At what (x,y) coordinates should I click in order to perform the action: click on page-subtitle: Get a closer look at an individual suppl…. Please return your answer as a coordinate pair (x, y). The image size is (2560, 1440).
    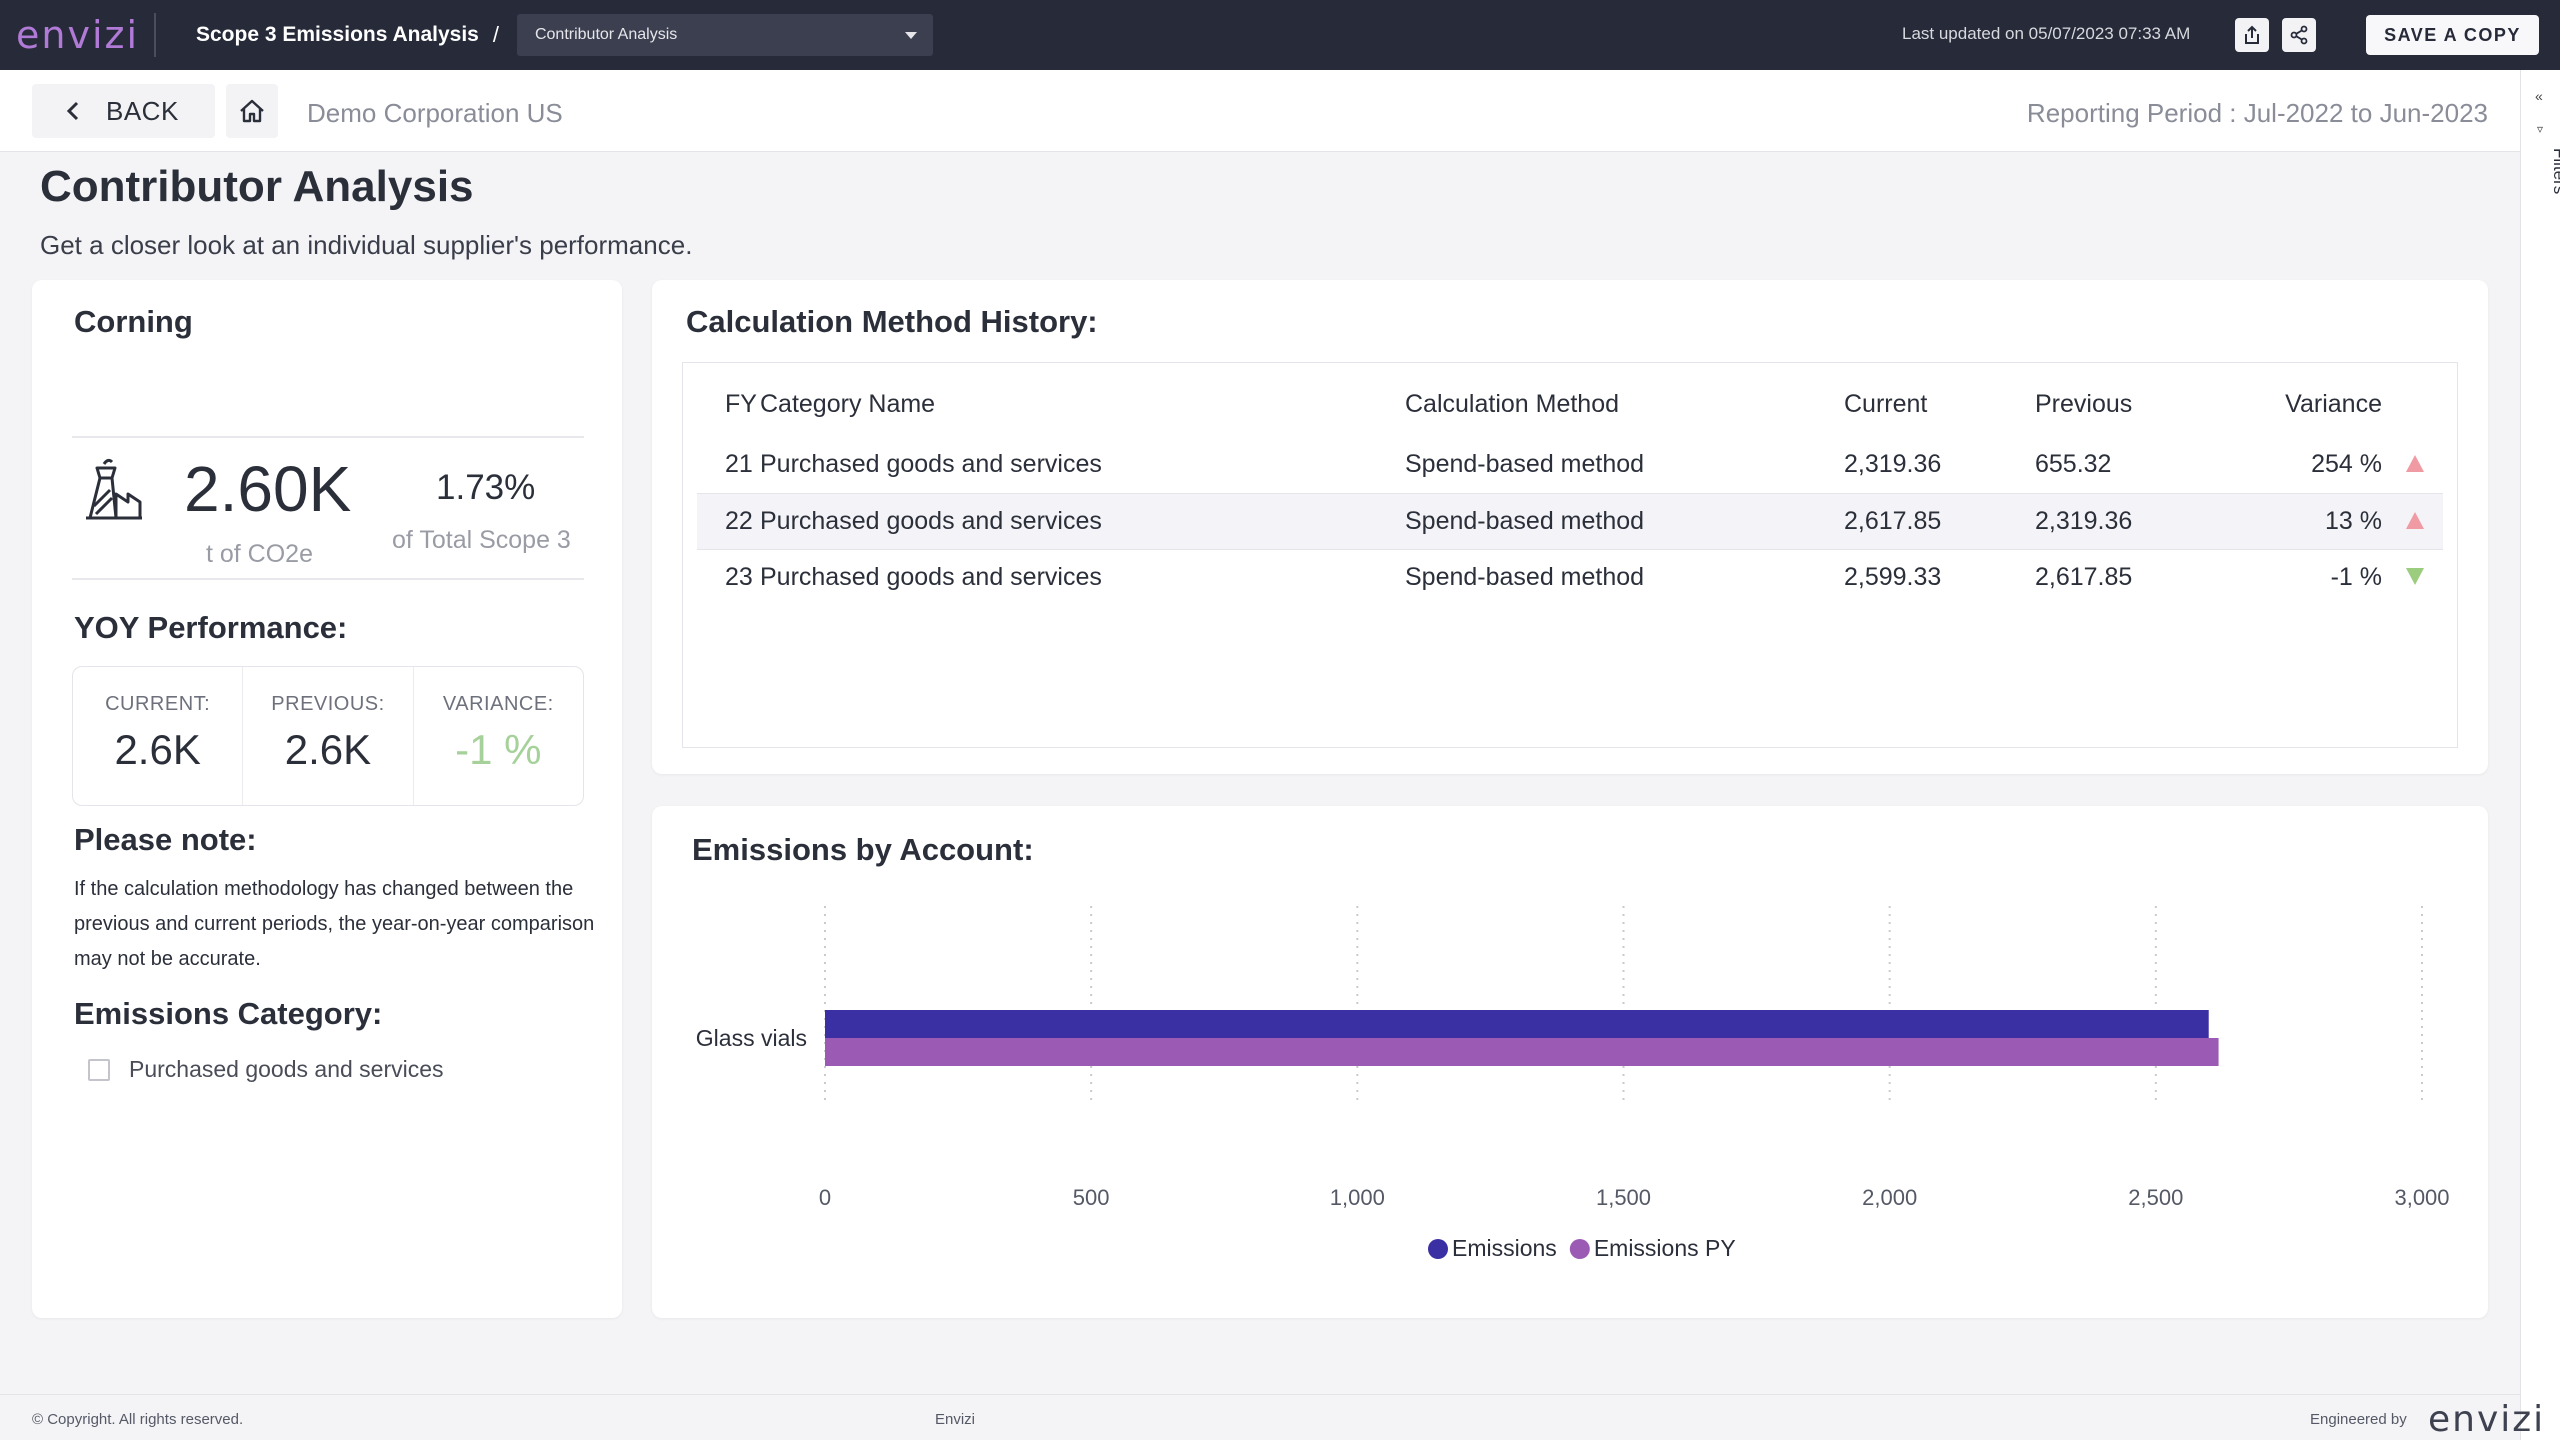
    Looking at the image, I should click on (366, 245).